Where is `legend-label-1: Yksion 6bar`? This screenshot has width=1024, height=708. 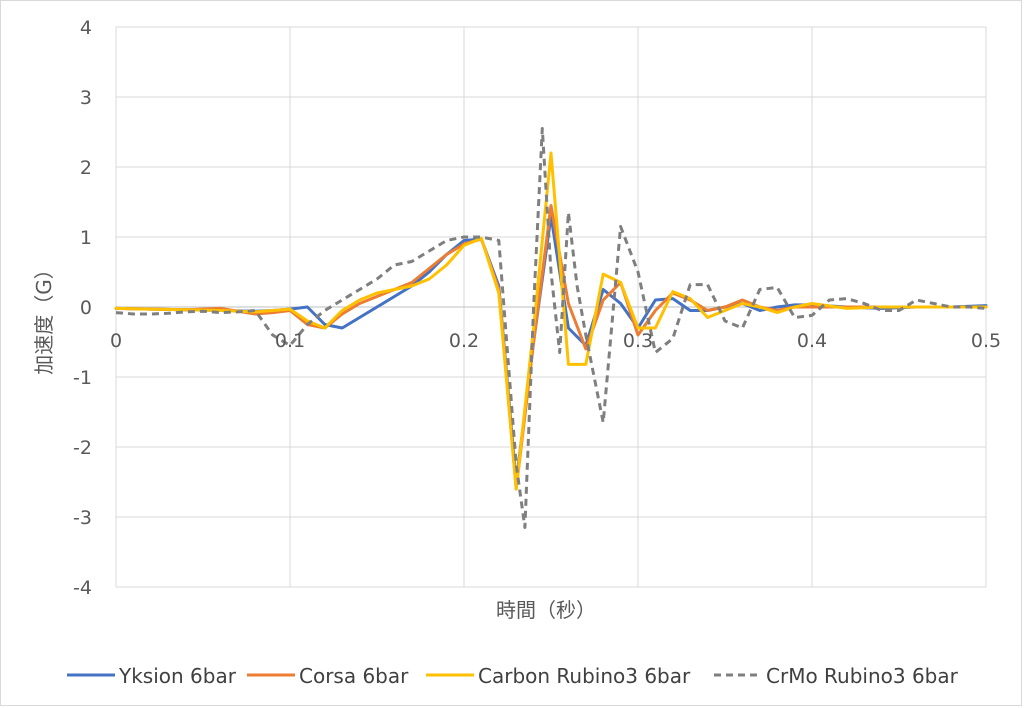 legend-label-1: Yksion 6bar is located at coordinates (177, 676).